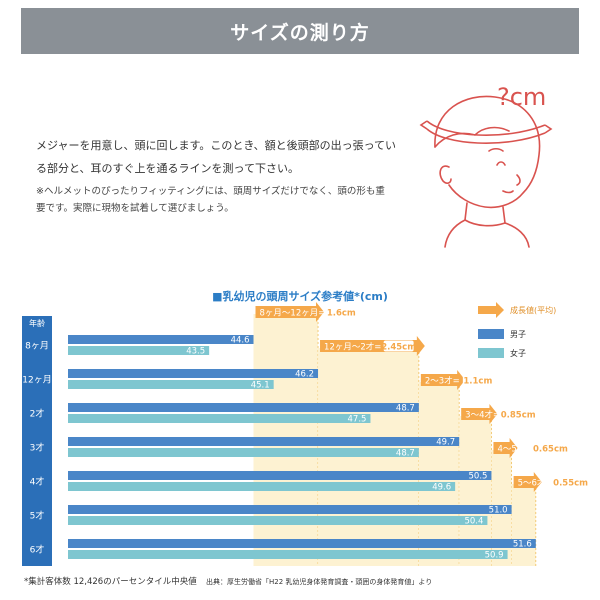 Image resolution: width=600 pixels, height=600 pixels. Describe the element at coordinates (110, 582) in the screenshot. I see `footer-sample-note: *集計客体数 12,426のパーセンタイル中央値` at that location.